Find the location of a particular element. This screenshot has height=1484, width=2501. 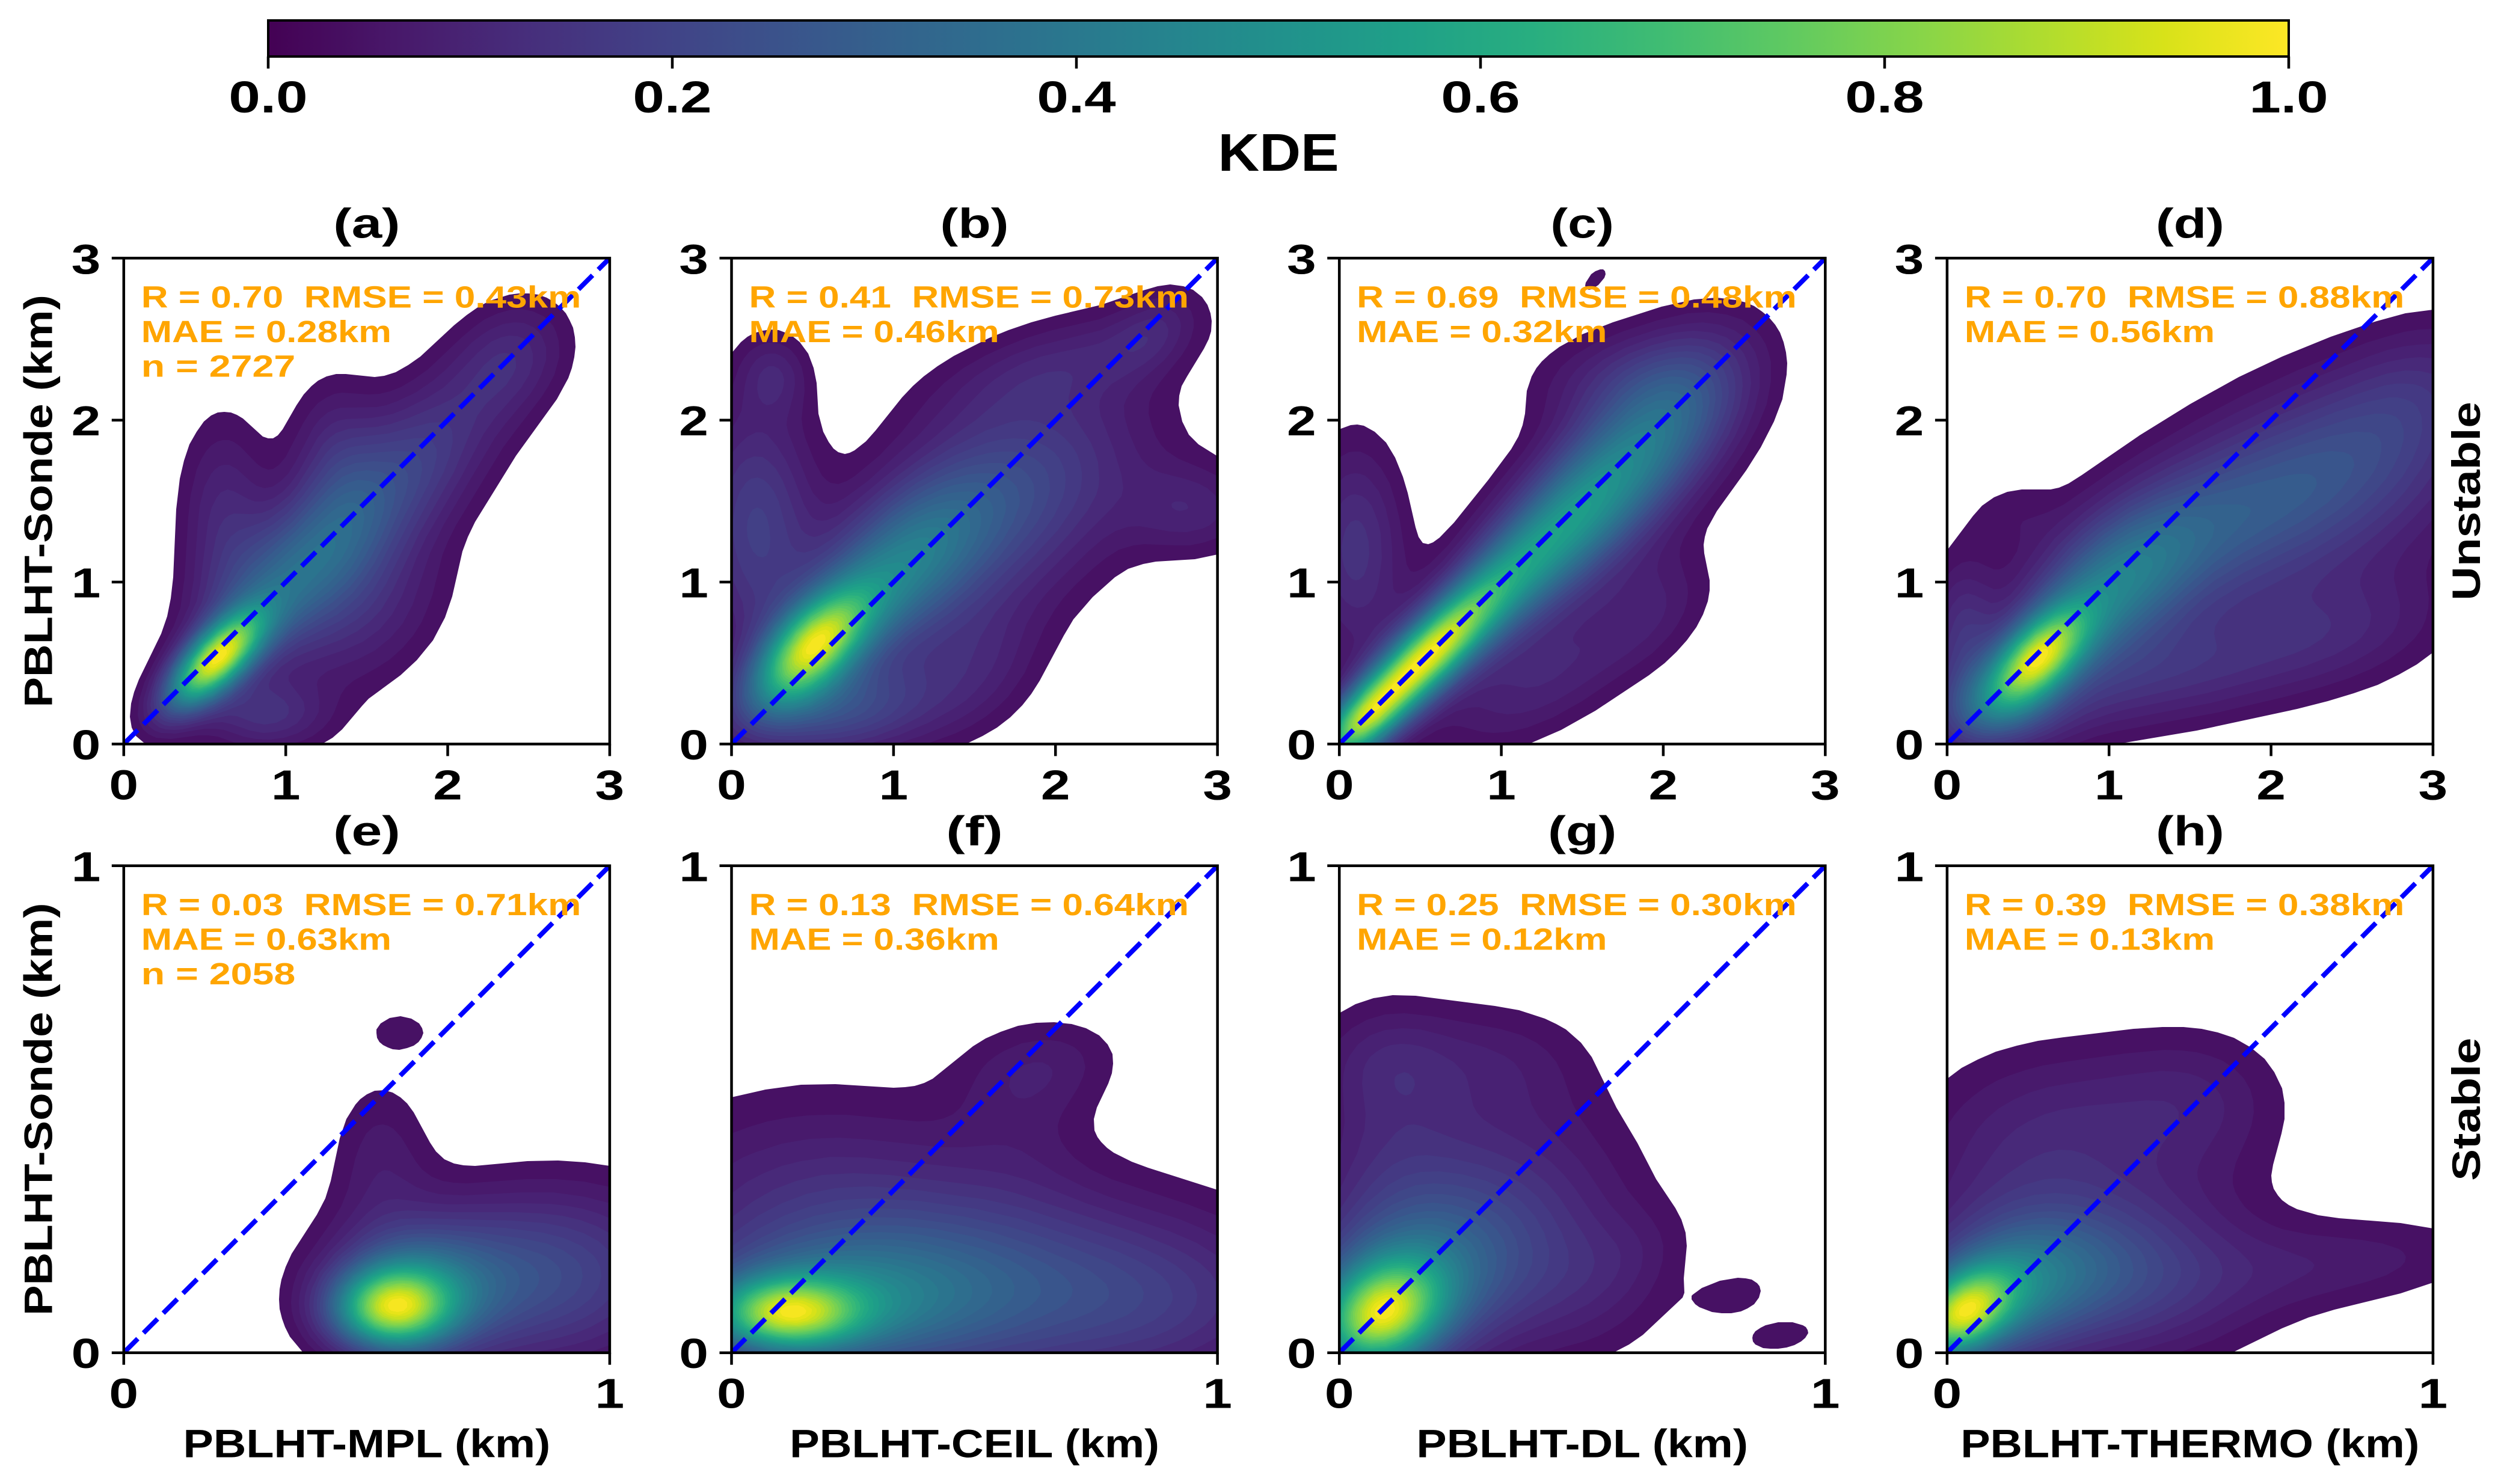

svg-text: R = 0.70 RMSE = 0.88km is located at coordinates (2185, 297).